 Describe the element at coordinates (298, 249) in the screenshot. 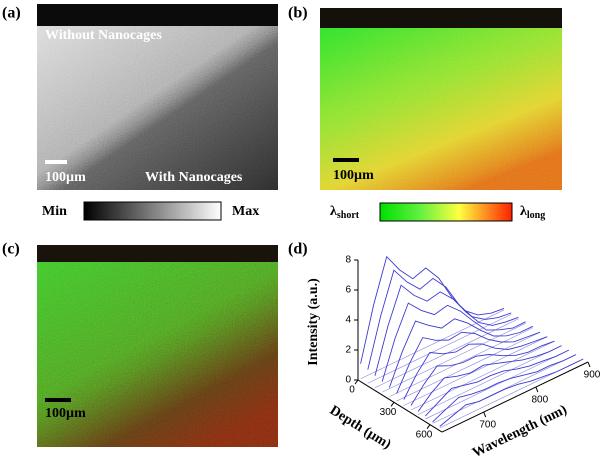

I see `panel-label: (d)` at that location.